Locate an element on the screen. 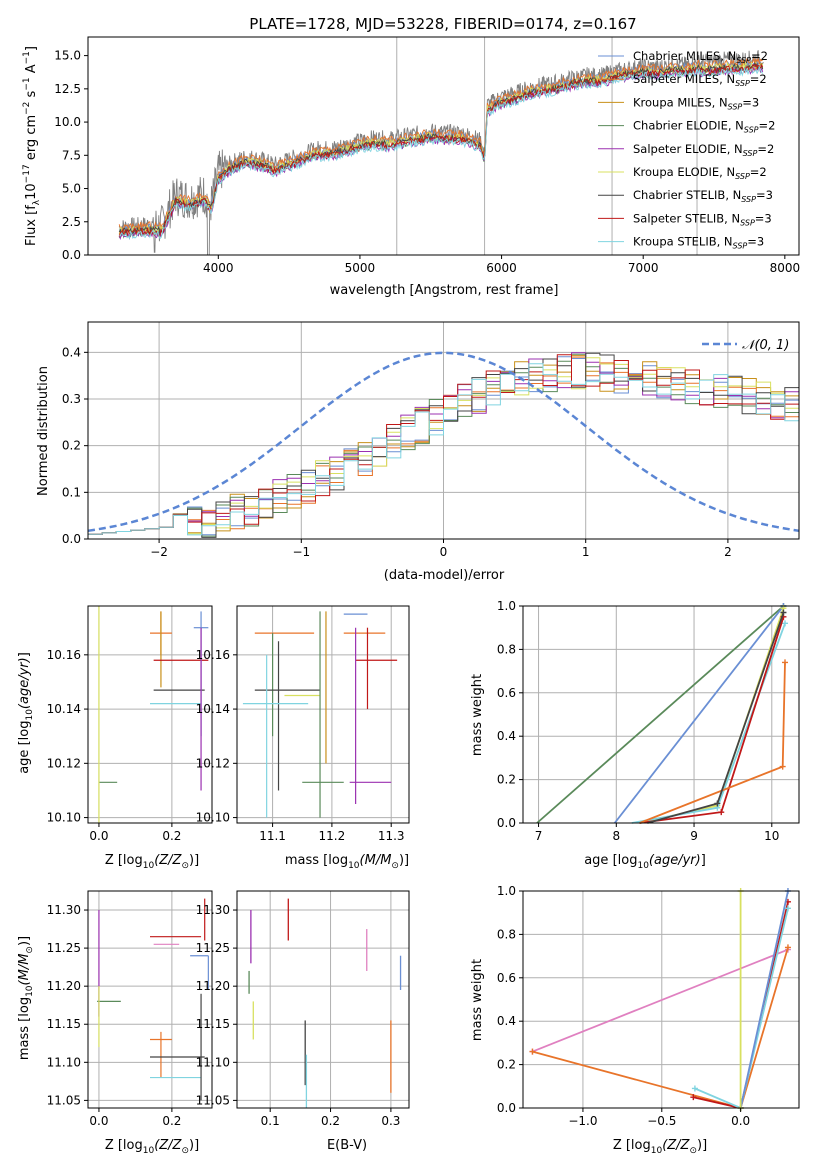 Image resolution: width=819 pixels, height=1170 pixels. residual-xtick-label: −2 is located at coordinates (159, 552).